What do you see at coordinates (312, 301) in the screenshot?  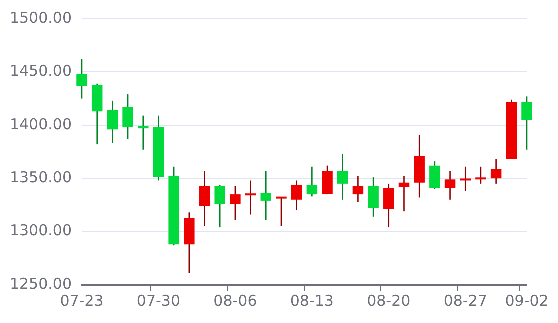 I see `x-tick-label: 08-13` at bounding box center [312, 301].